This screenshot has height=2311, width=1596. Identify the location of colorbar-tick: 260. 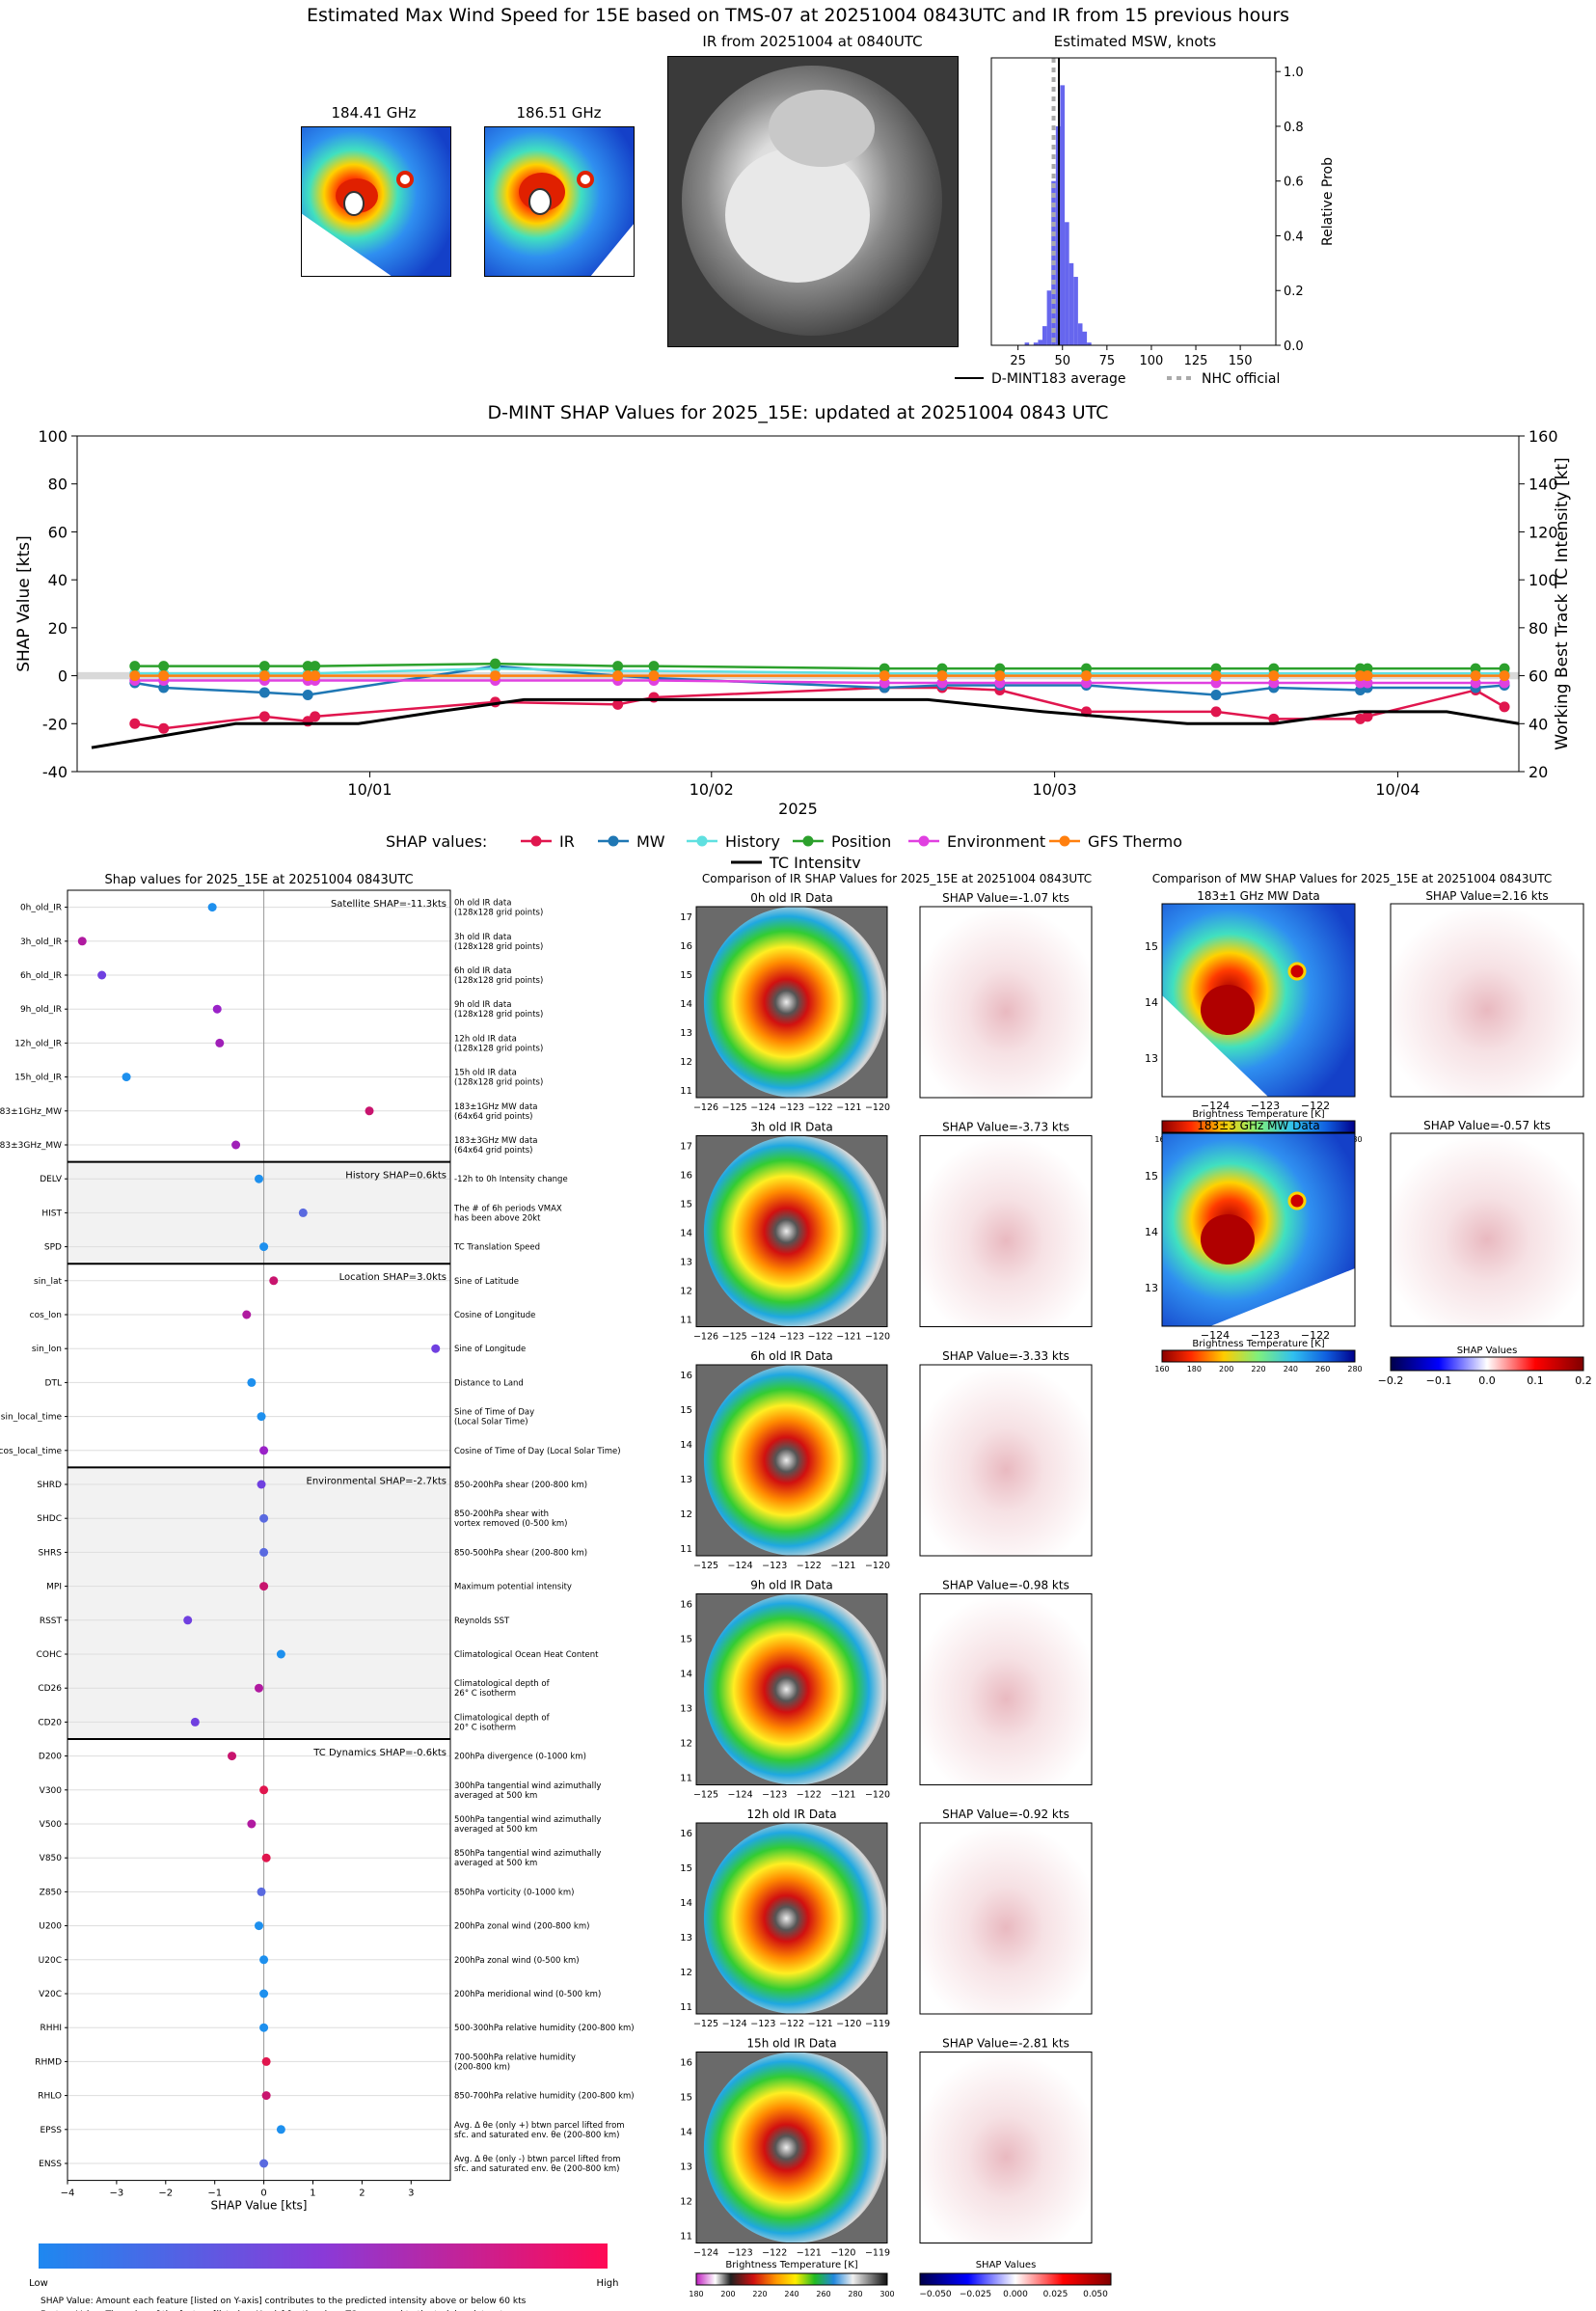
(1322, 1369).